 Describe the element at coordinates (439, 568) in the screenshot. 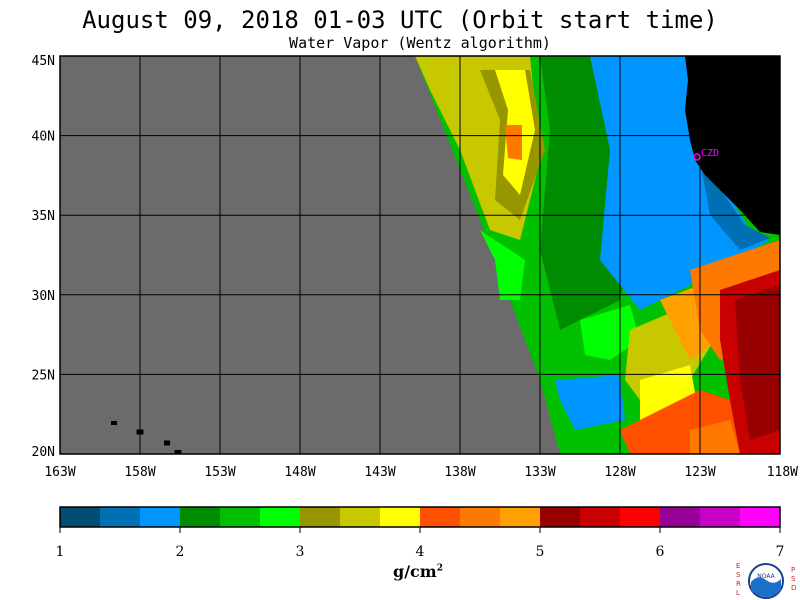

I see `unit-exponent: 2` at that location.